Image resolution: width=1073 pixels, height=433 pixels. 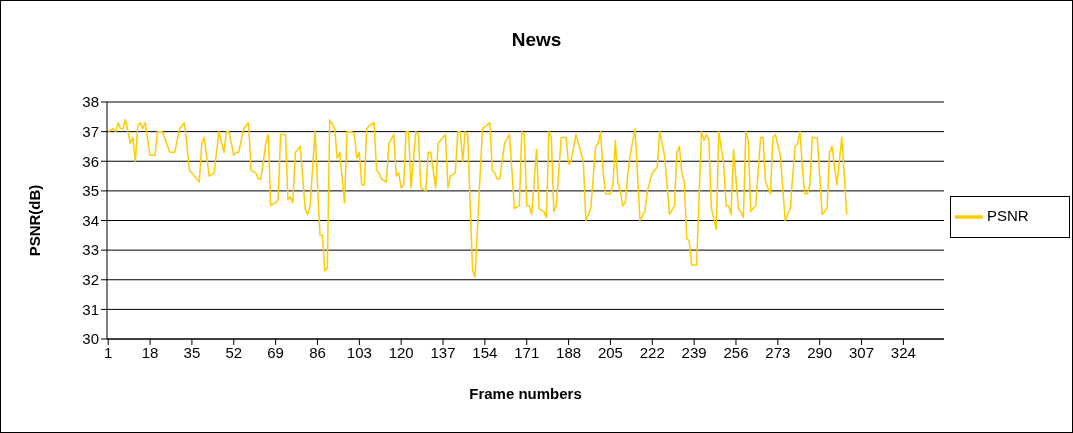 What do you see at coordinates (192, 352) in the screenshot?
I see `x-tick-label: 35` at bounding box center [192, 352].